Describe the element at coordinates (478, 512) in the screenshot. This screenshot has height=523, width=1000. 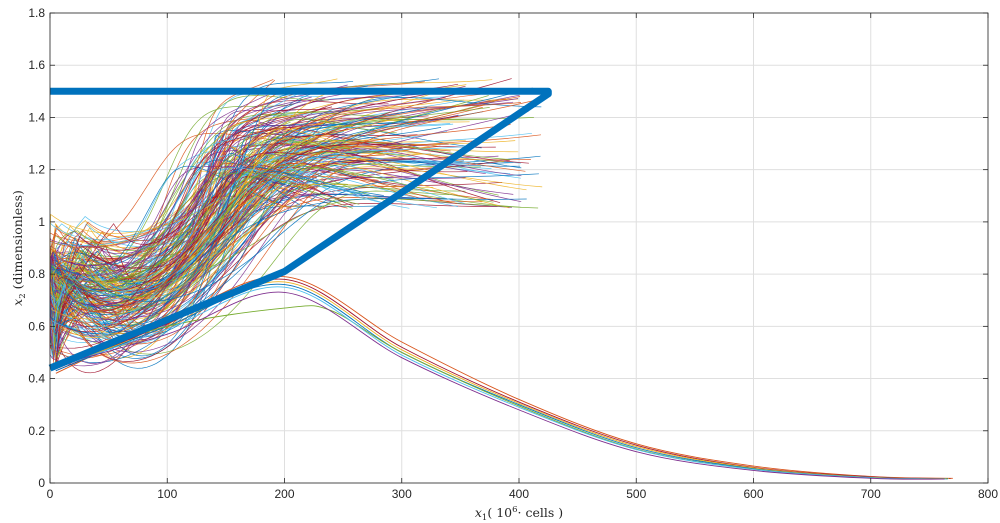
I see `x-axis-label-var: x` at that location.